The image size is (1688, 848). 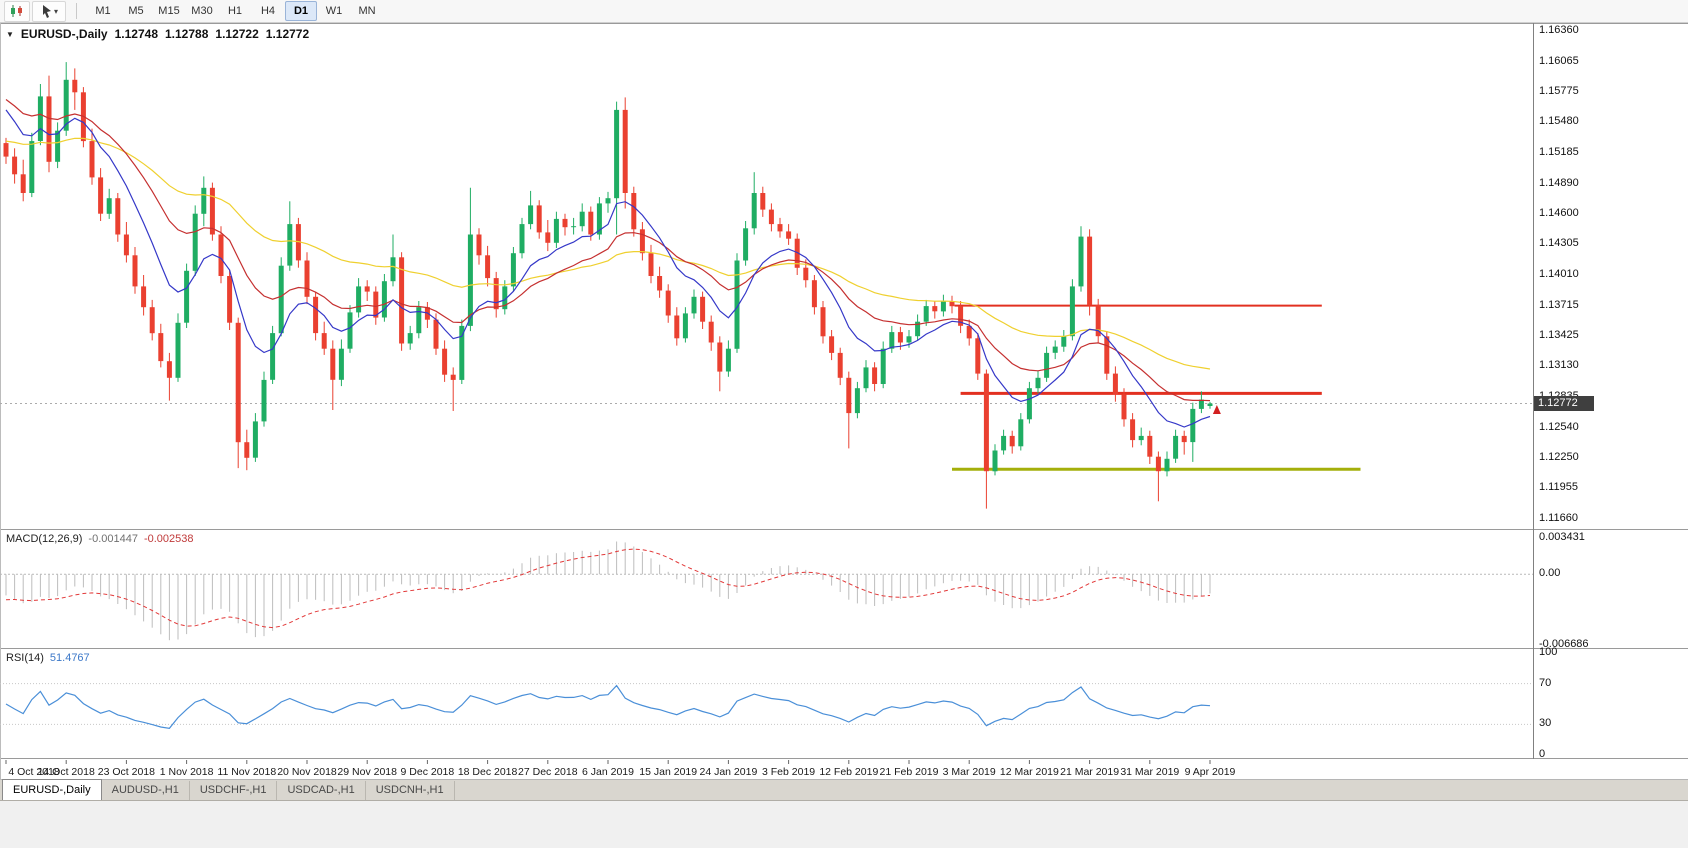 What do you see at coordinates (410, 790) in the screenshot?
I see `chart-tab-usdcnh-h1: USDCNH-,H1` at bounding box center [410, 790].